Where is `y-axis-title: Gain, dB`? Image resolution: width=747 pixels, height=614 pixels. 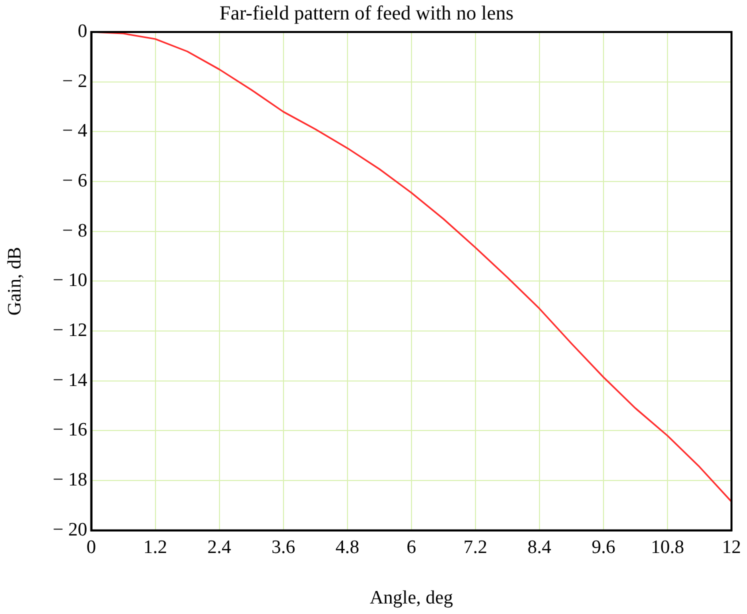 y-axis-title: Gain, dB is located at coordinates (15, 281).